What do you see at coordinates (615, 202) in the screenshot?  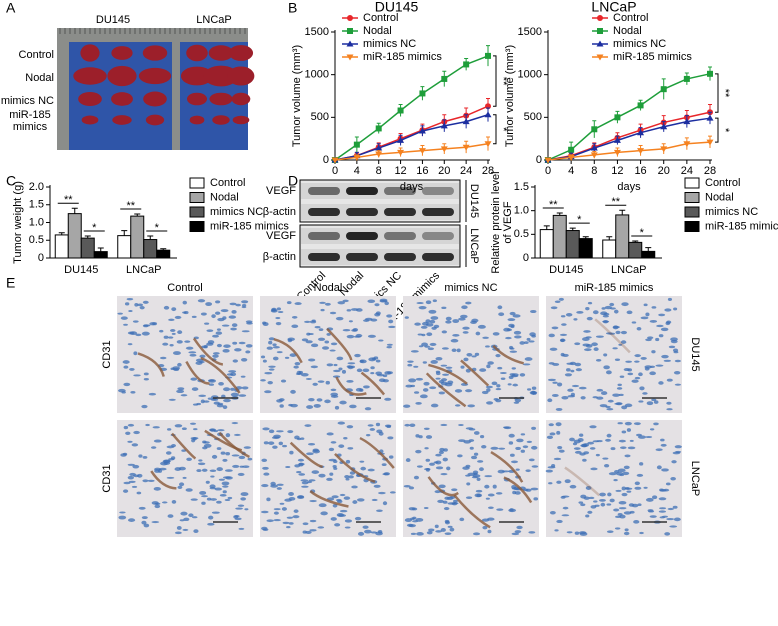 I see `significance-label: **` at bounding box center [615, 202].